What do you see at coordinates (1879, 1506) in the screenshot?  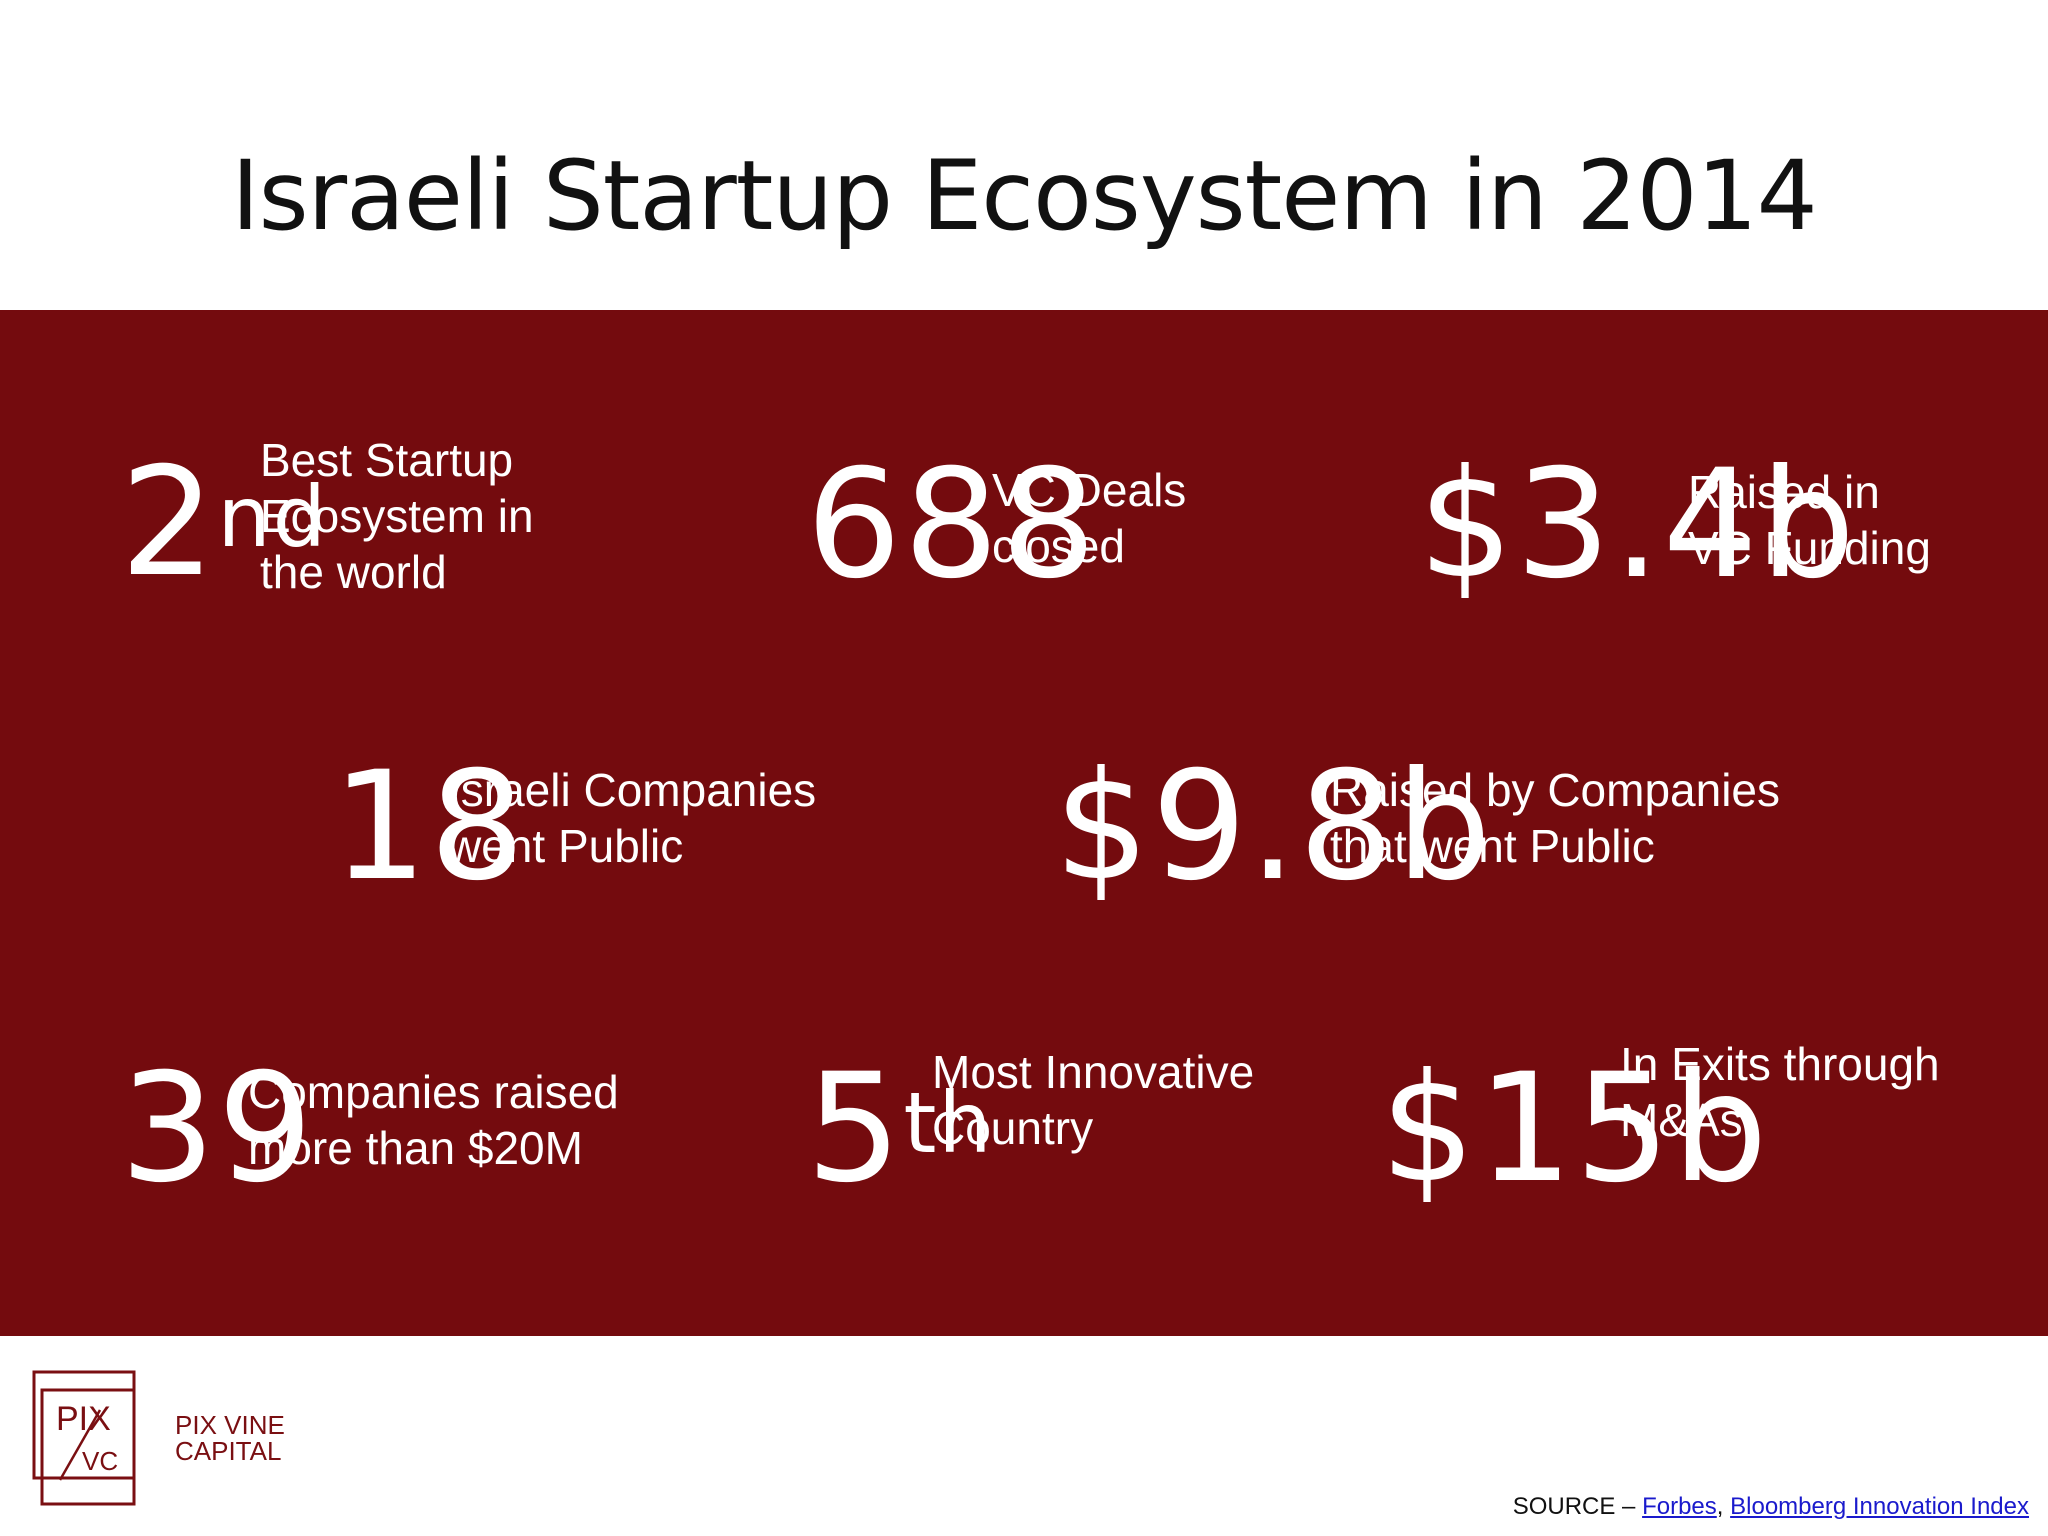 I see `bloomberg-link: Bloomberg Innovation Index` at bounding box center [1879, 1506].